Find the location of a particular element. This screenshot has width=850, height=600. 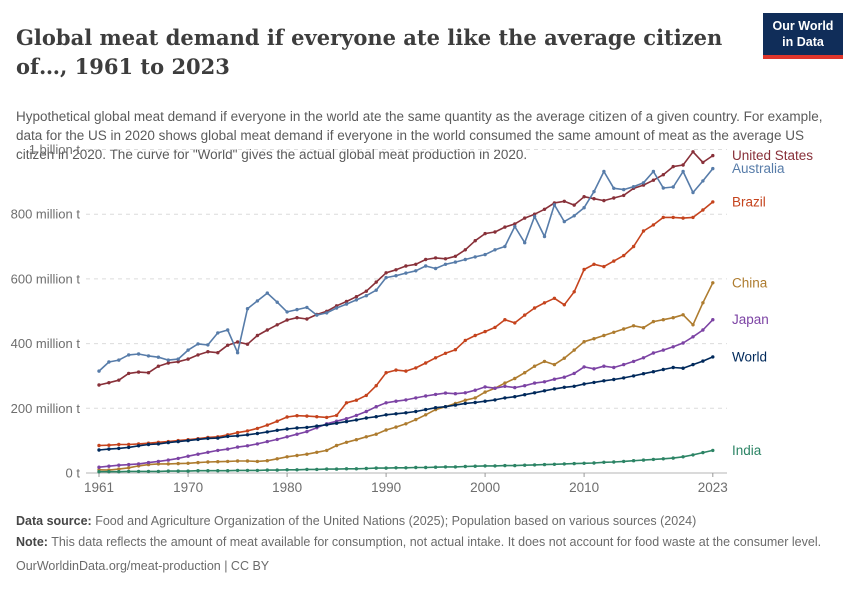

legend-label-united-states: United States is located at coordinates (772, 155).